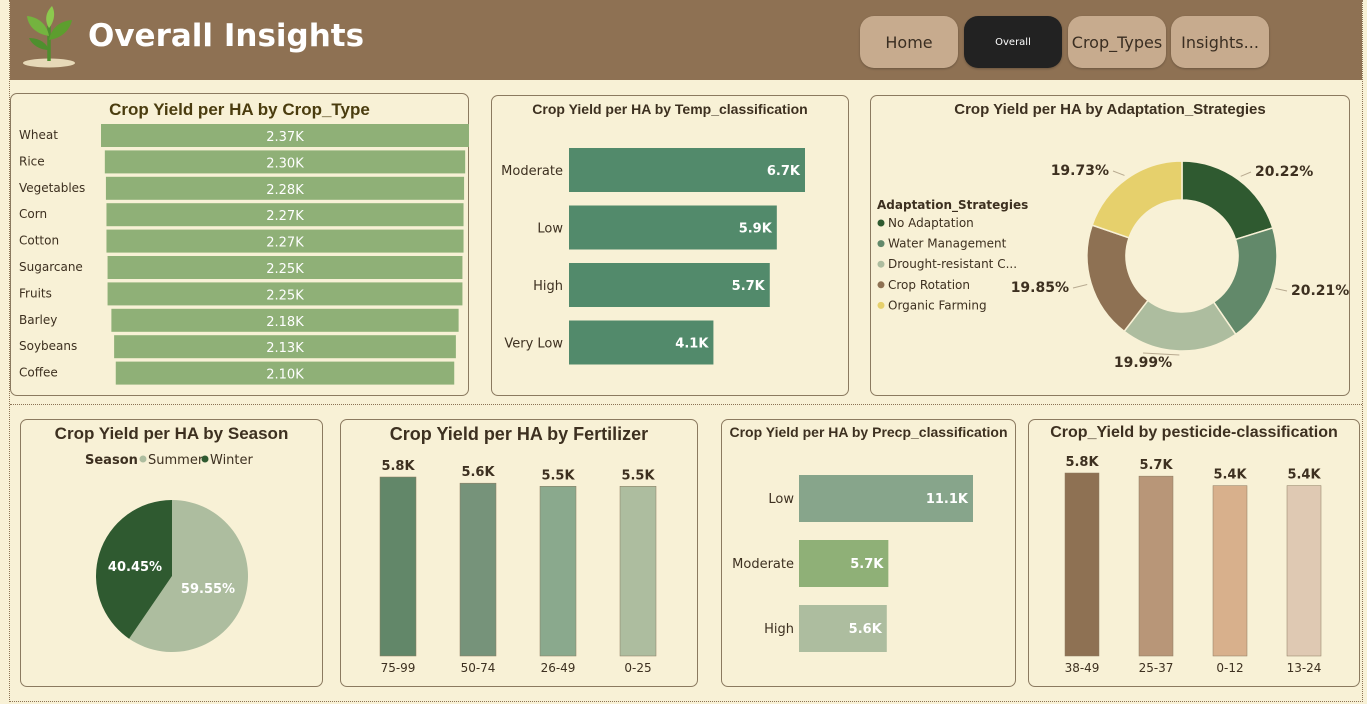 This screenshot has width=1367, height=704. Describe the element at coordinates (1229, 668) in the screenshot. I see `pesticide-category-label: 0-12` at that location.